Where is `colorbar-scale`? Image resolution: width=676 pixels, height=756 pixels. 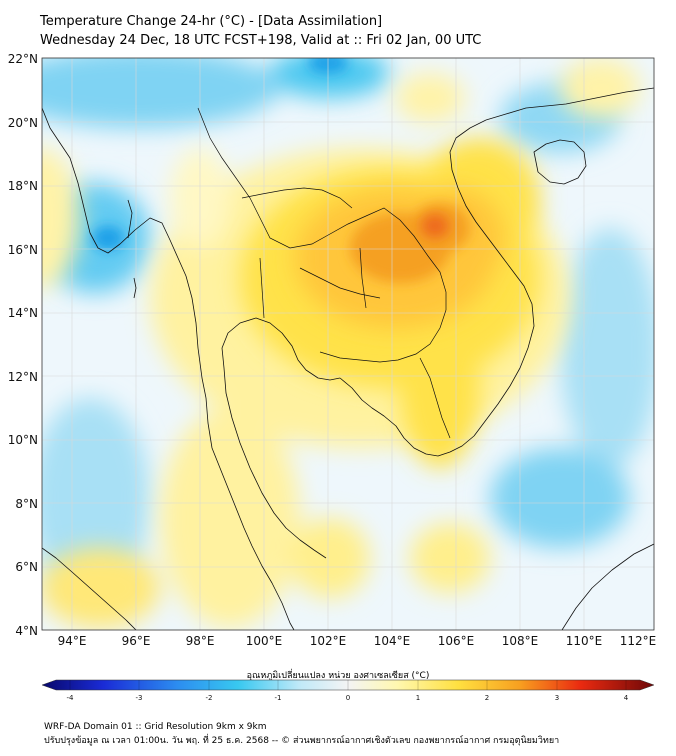
colorbar-scale is located at coordinates (348, 685).